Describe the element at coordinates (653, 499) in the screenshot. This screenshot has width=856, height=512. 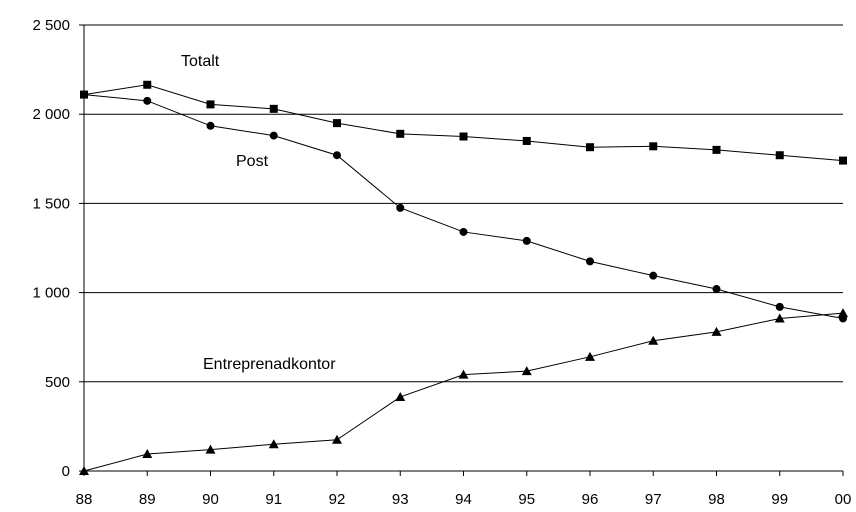
I see `xtick-label: 97` at that location.